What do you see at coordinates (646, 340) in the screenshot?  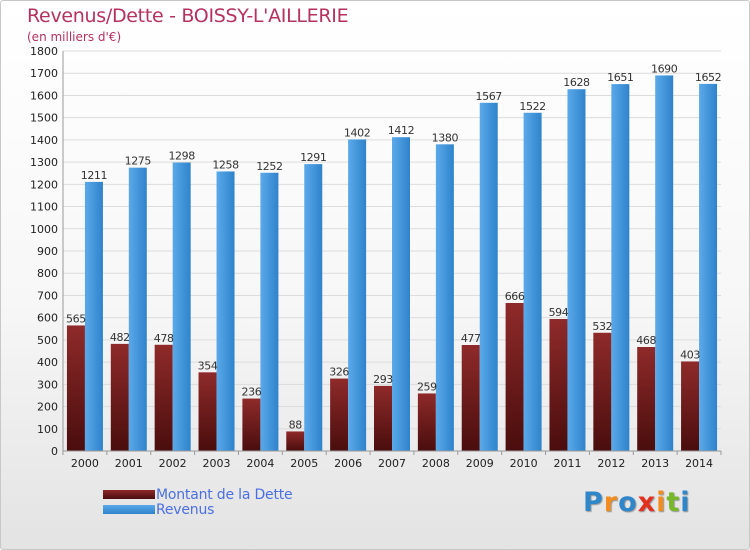 I see `data-label-debt-2013: 468` at bounding box center [646, 340].